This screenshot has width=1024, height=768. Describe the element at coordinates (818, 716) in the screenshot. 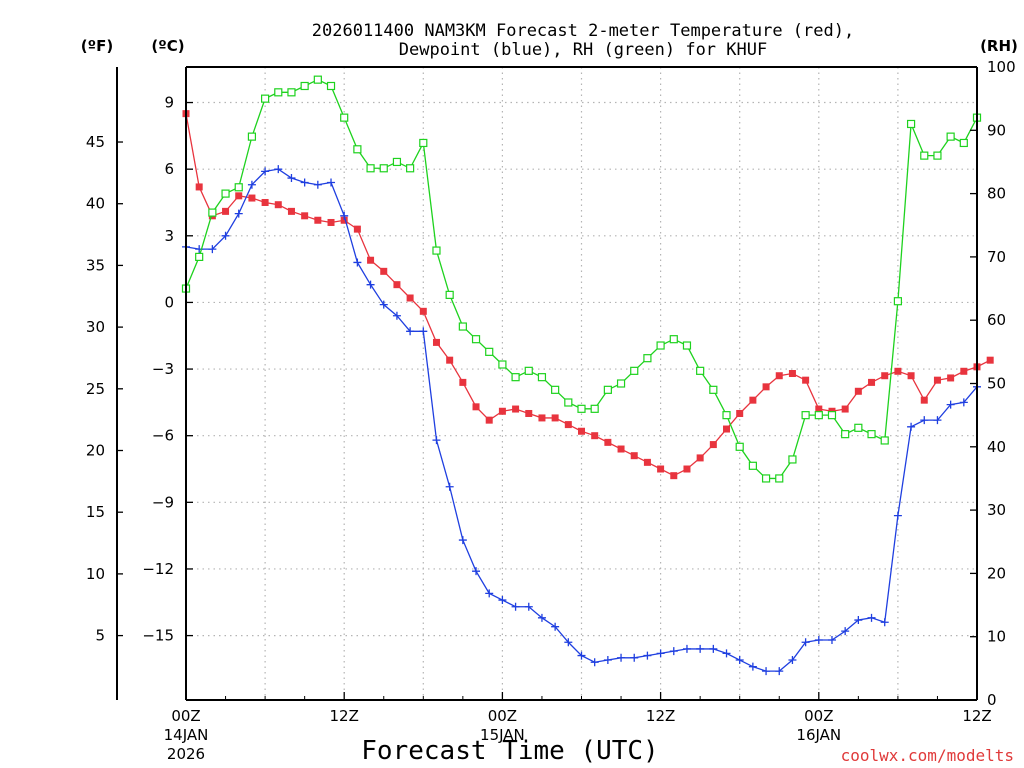

I see `x-tick-label-4: 00Z` at that location.